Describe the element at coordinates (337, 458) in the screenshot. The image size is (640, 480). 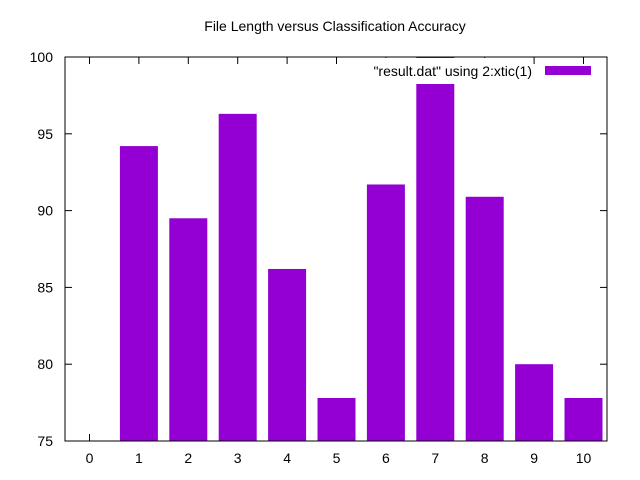
I see `x-tick-label: 5` at that location.